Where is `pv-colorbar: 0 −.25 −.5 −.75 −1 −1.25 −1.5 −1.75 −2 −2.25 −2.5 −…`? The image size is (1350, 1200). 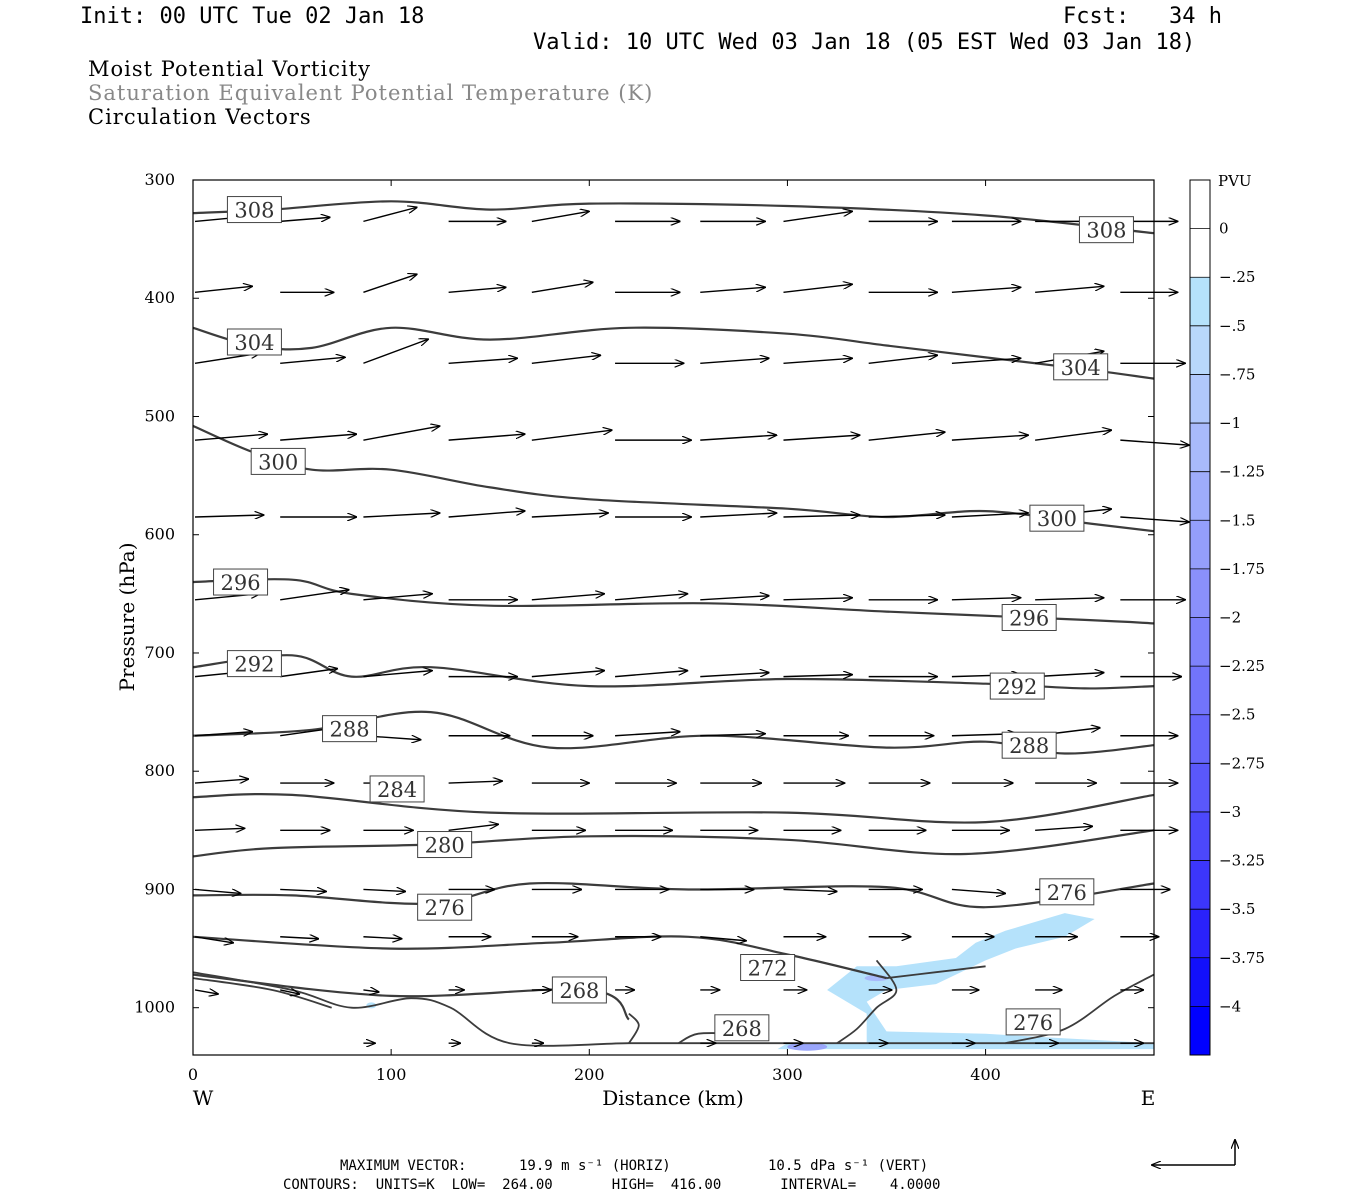 pv-colorbar: 0 −.25 −.5 −.75 −1 −1.25 −1.5 −1.75 −2 −2.25 −2.5 −… is located at coordinates (1227, 617).